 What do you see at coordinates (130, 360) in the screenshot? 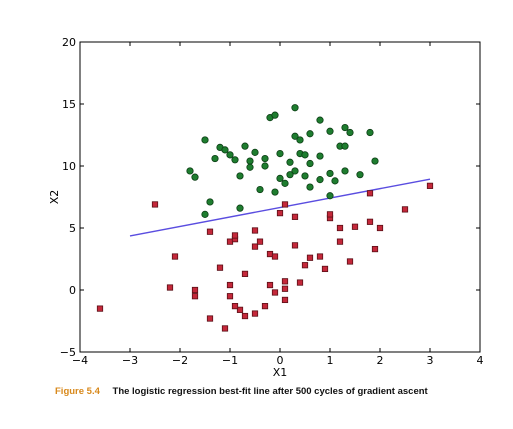
I see `x-tick-label: −3` at bounding box center [130, 360].